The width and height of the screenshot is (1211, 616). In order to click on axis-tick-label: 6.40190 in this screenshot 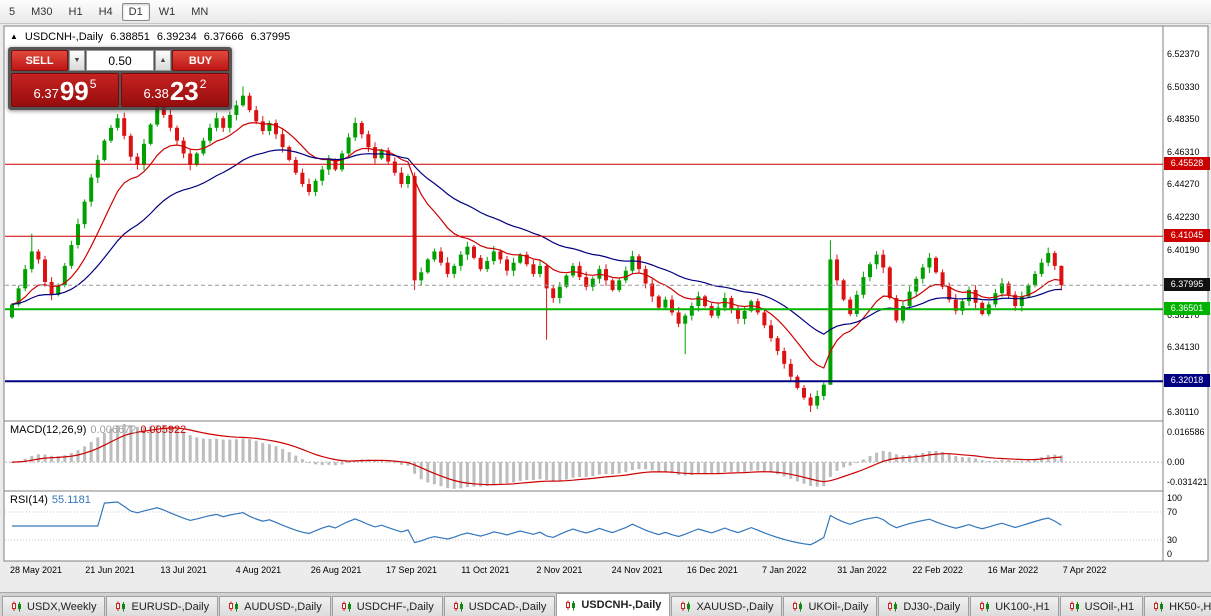, I will do `click(1183, 249)`.